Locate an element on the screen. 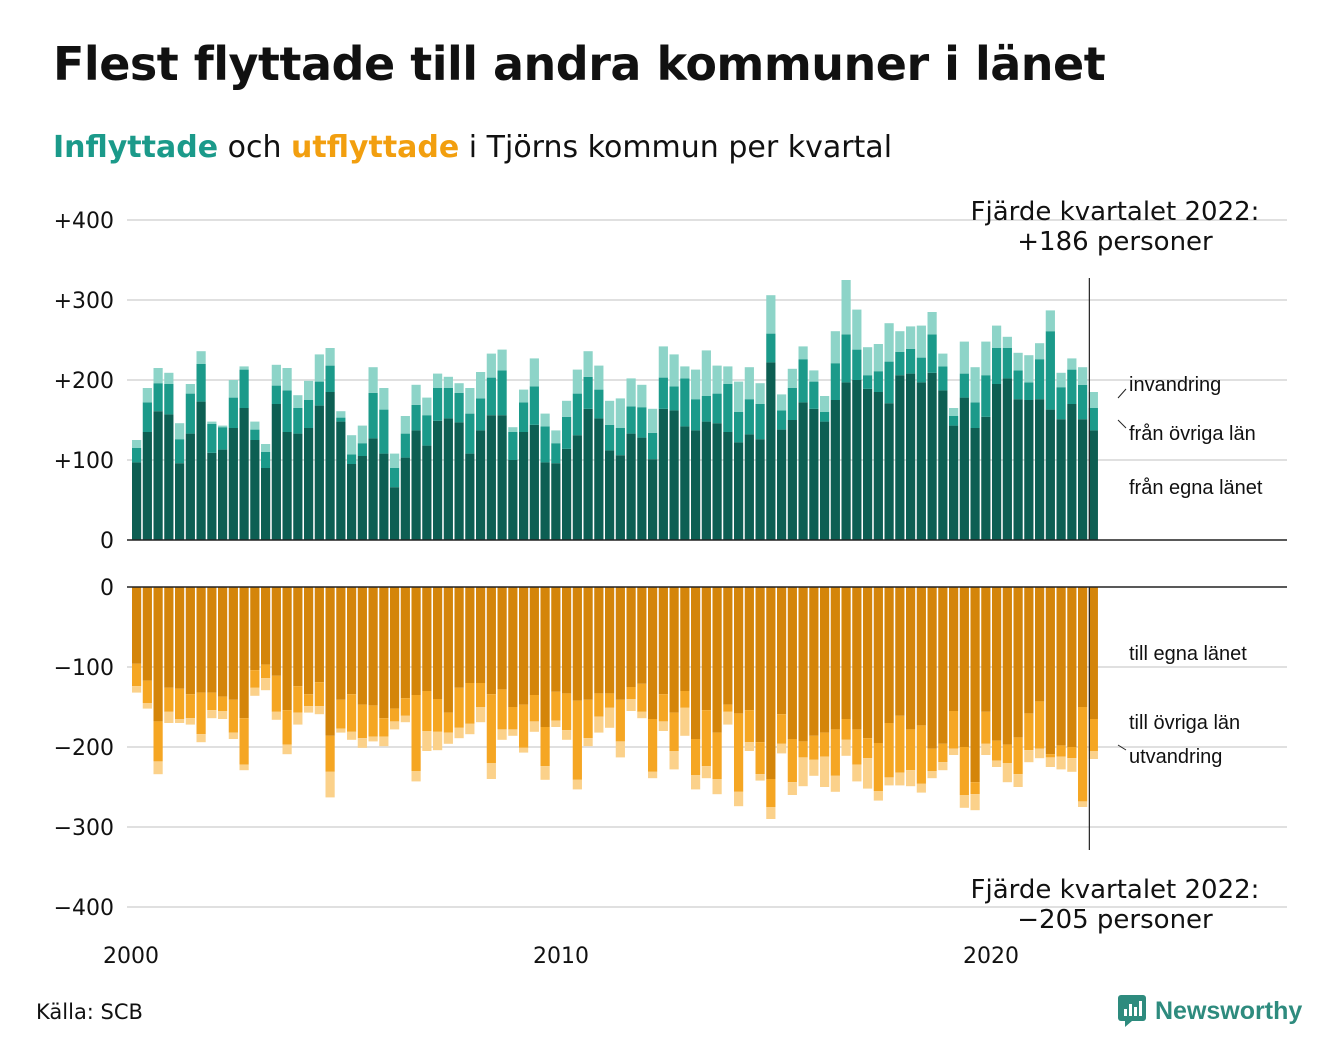  y-tick-label: +100 is located at coordinates (84, 461).